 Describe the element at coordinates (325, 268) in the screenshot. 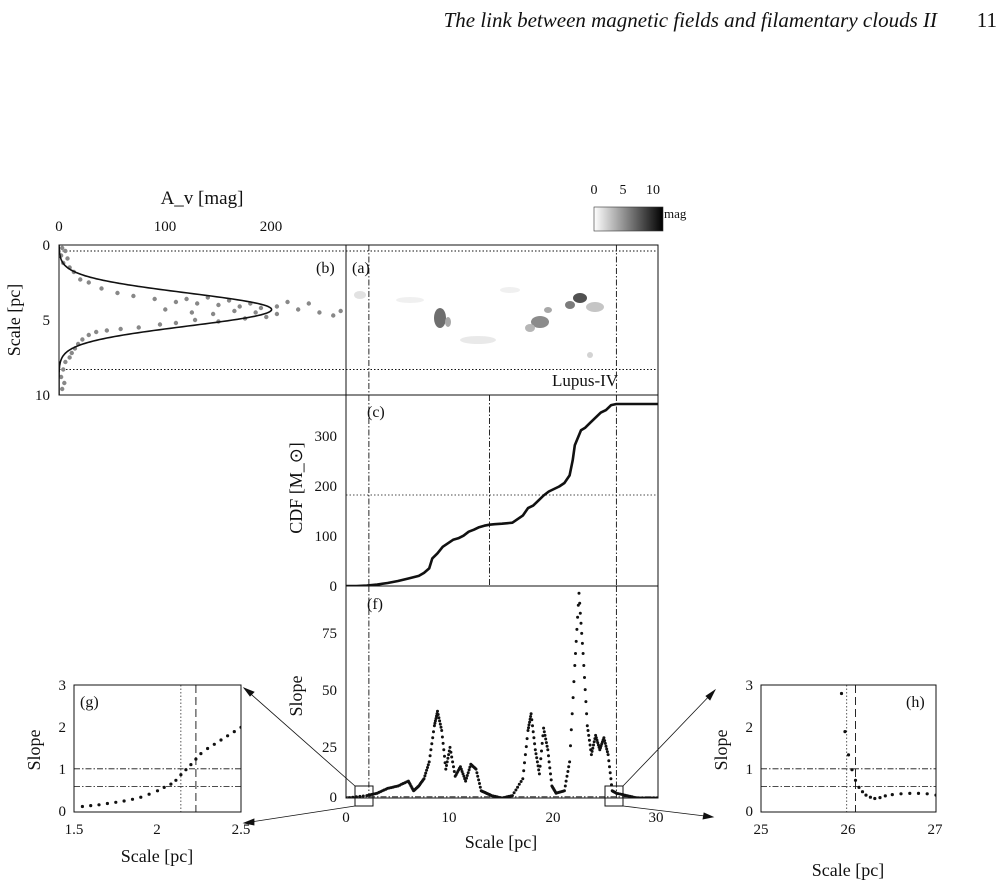

I see `panel-b-letter: (b)` at that location.